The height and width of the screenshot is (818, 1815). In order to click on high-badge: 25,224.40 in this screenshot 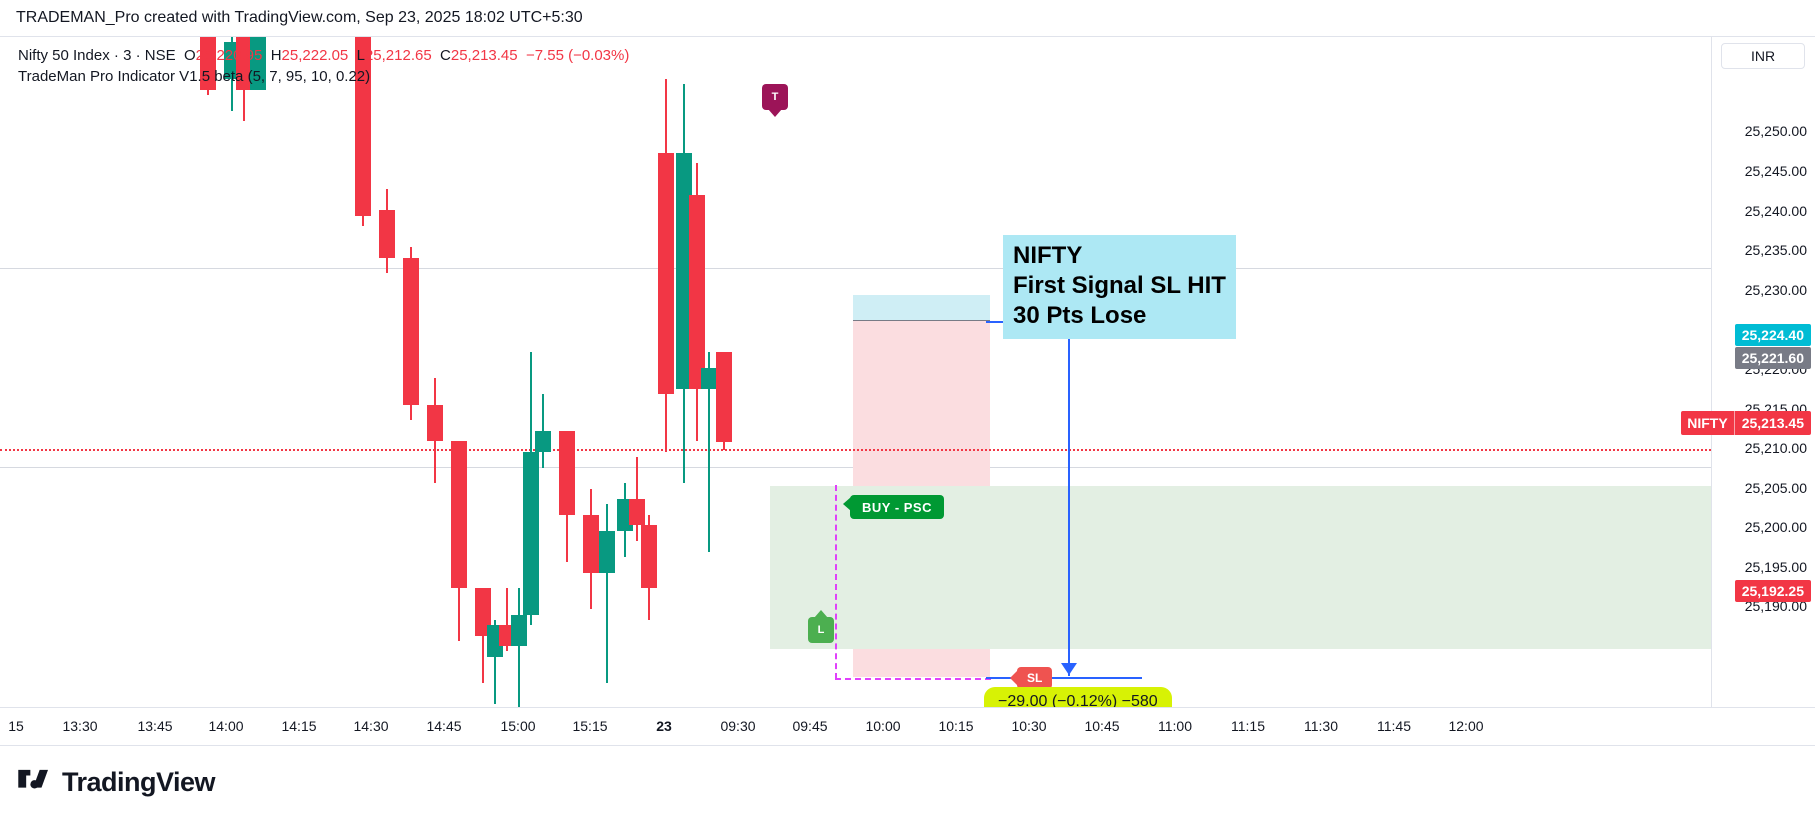, I will do `click(1772, 335)`.